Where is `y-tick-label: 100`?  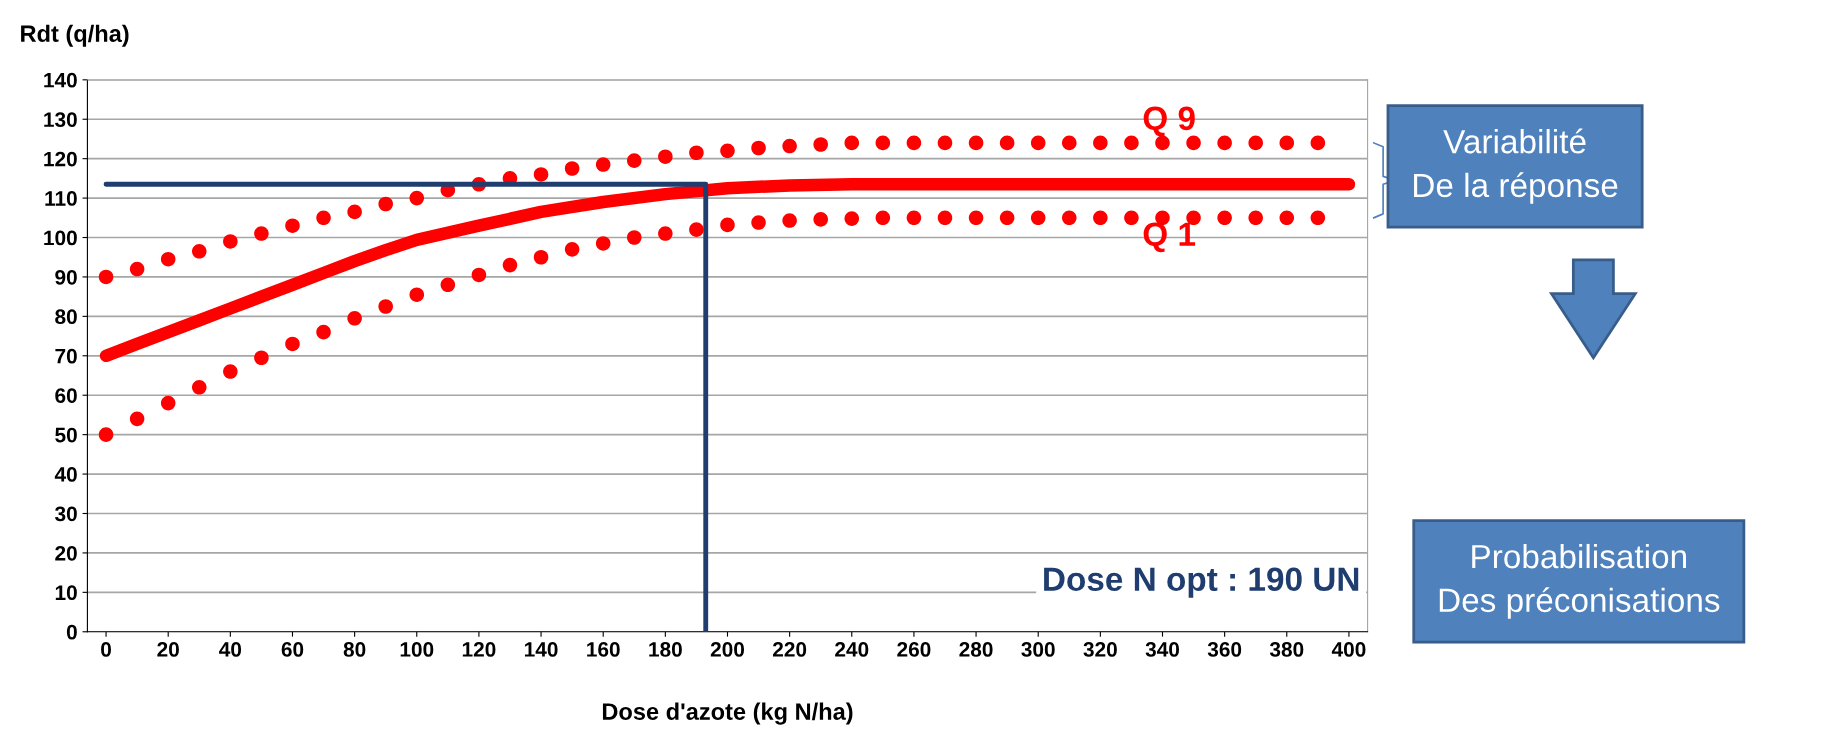 y-tick-label: 100 is located at coordinates (60, 238).